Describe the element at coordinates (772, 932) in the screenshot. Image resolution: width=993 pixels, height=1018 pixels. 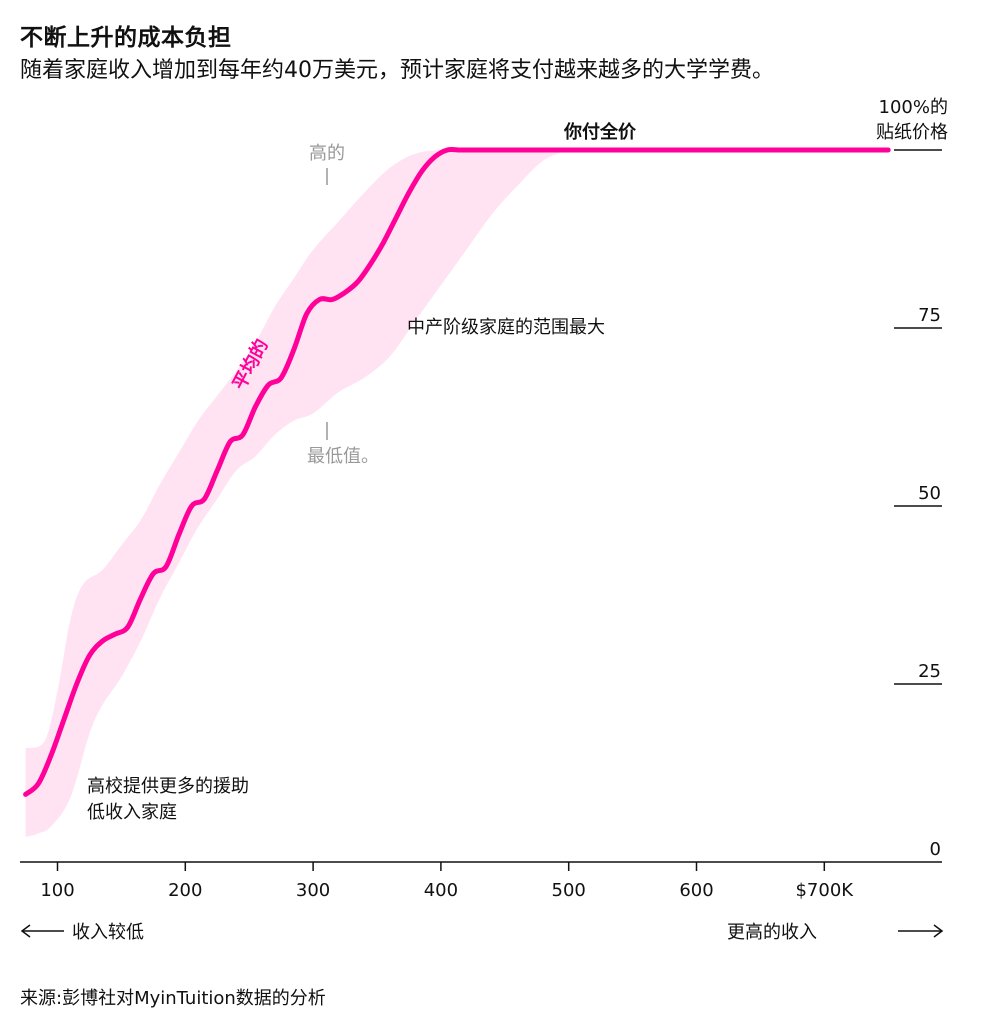
I see `higher-income-label: 更高的收入` at that location.